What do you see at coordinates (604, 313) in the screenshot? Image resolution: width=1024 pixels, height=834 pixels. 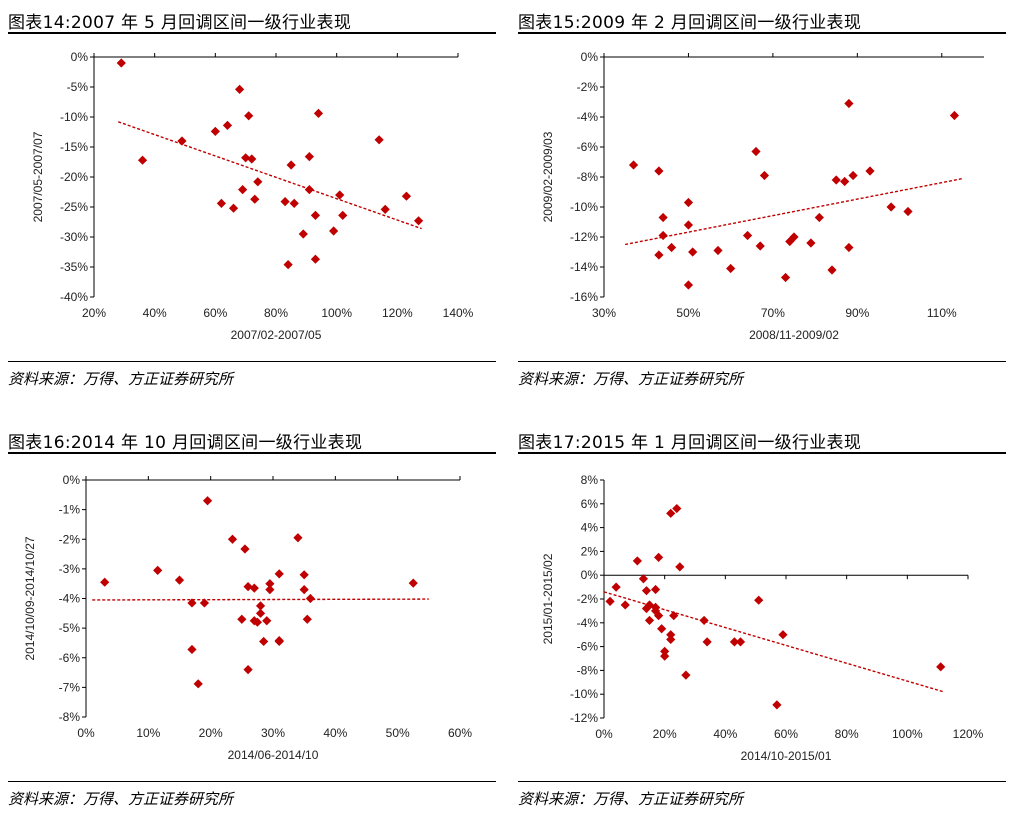 I see `x-tick-label: 30%` at bounding box center [604, 313].